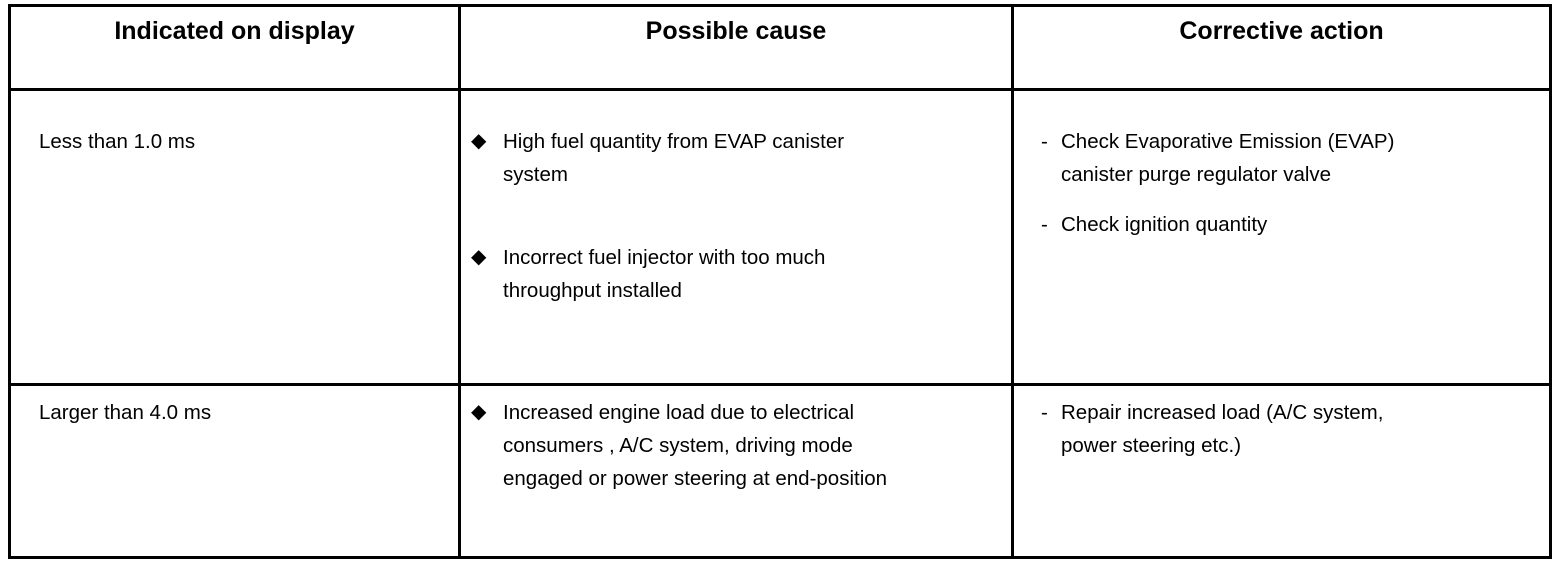  Describe the element at coordinates (1281, 31) in the screenshot. I see `header-action: Corrective action` at that location.